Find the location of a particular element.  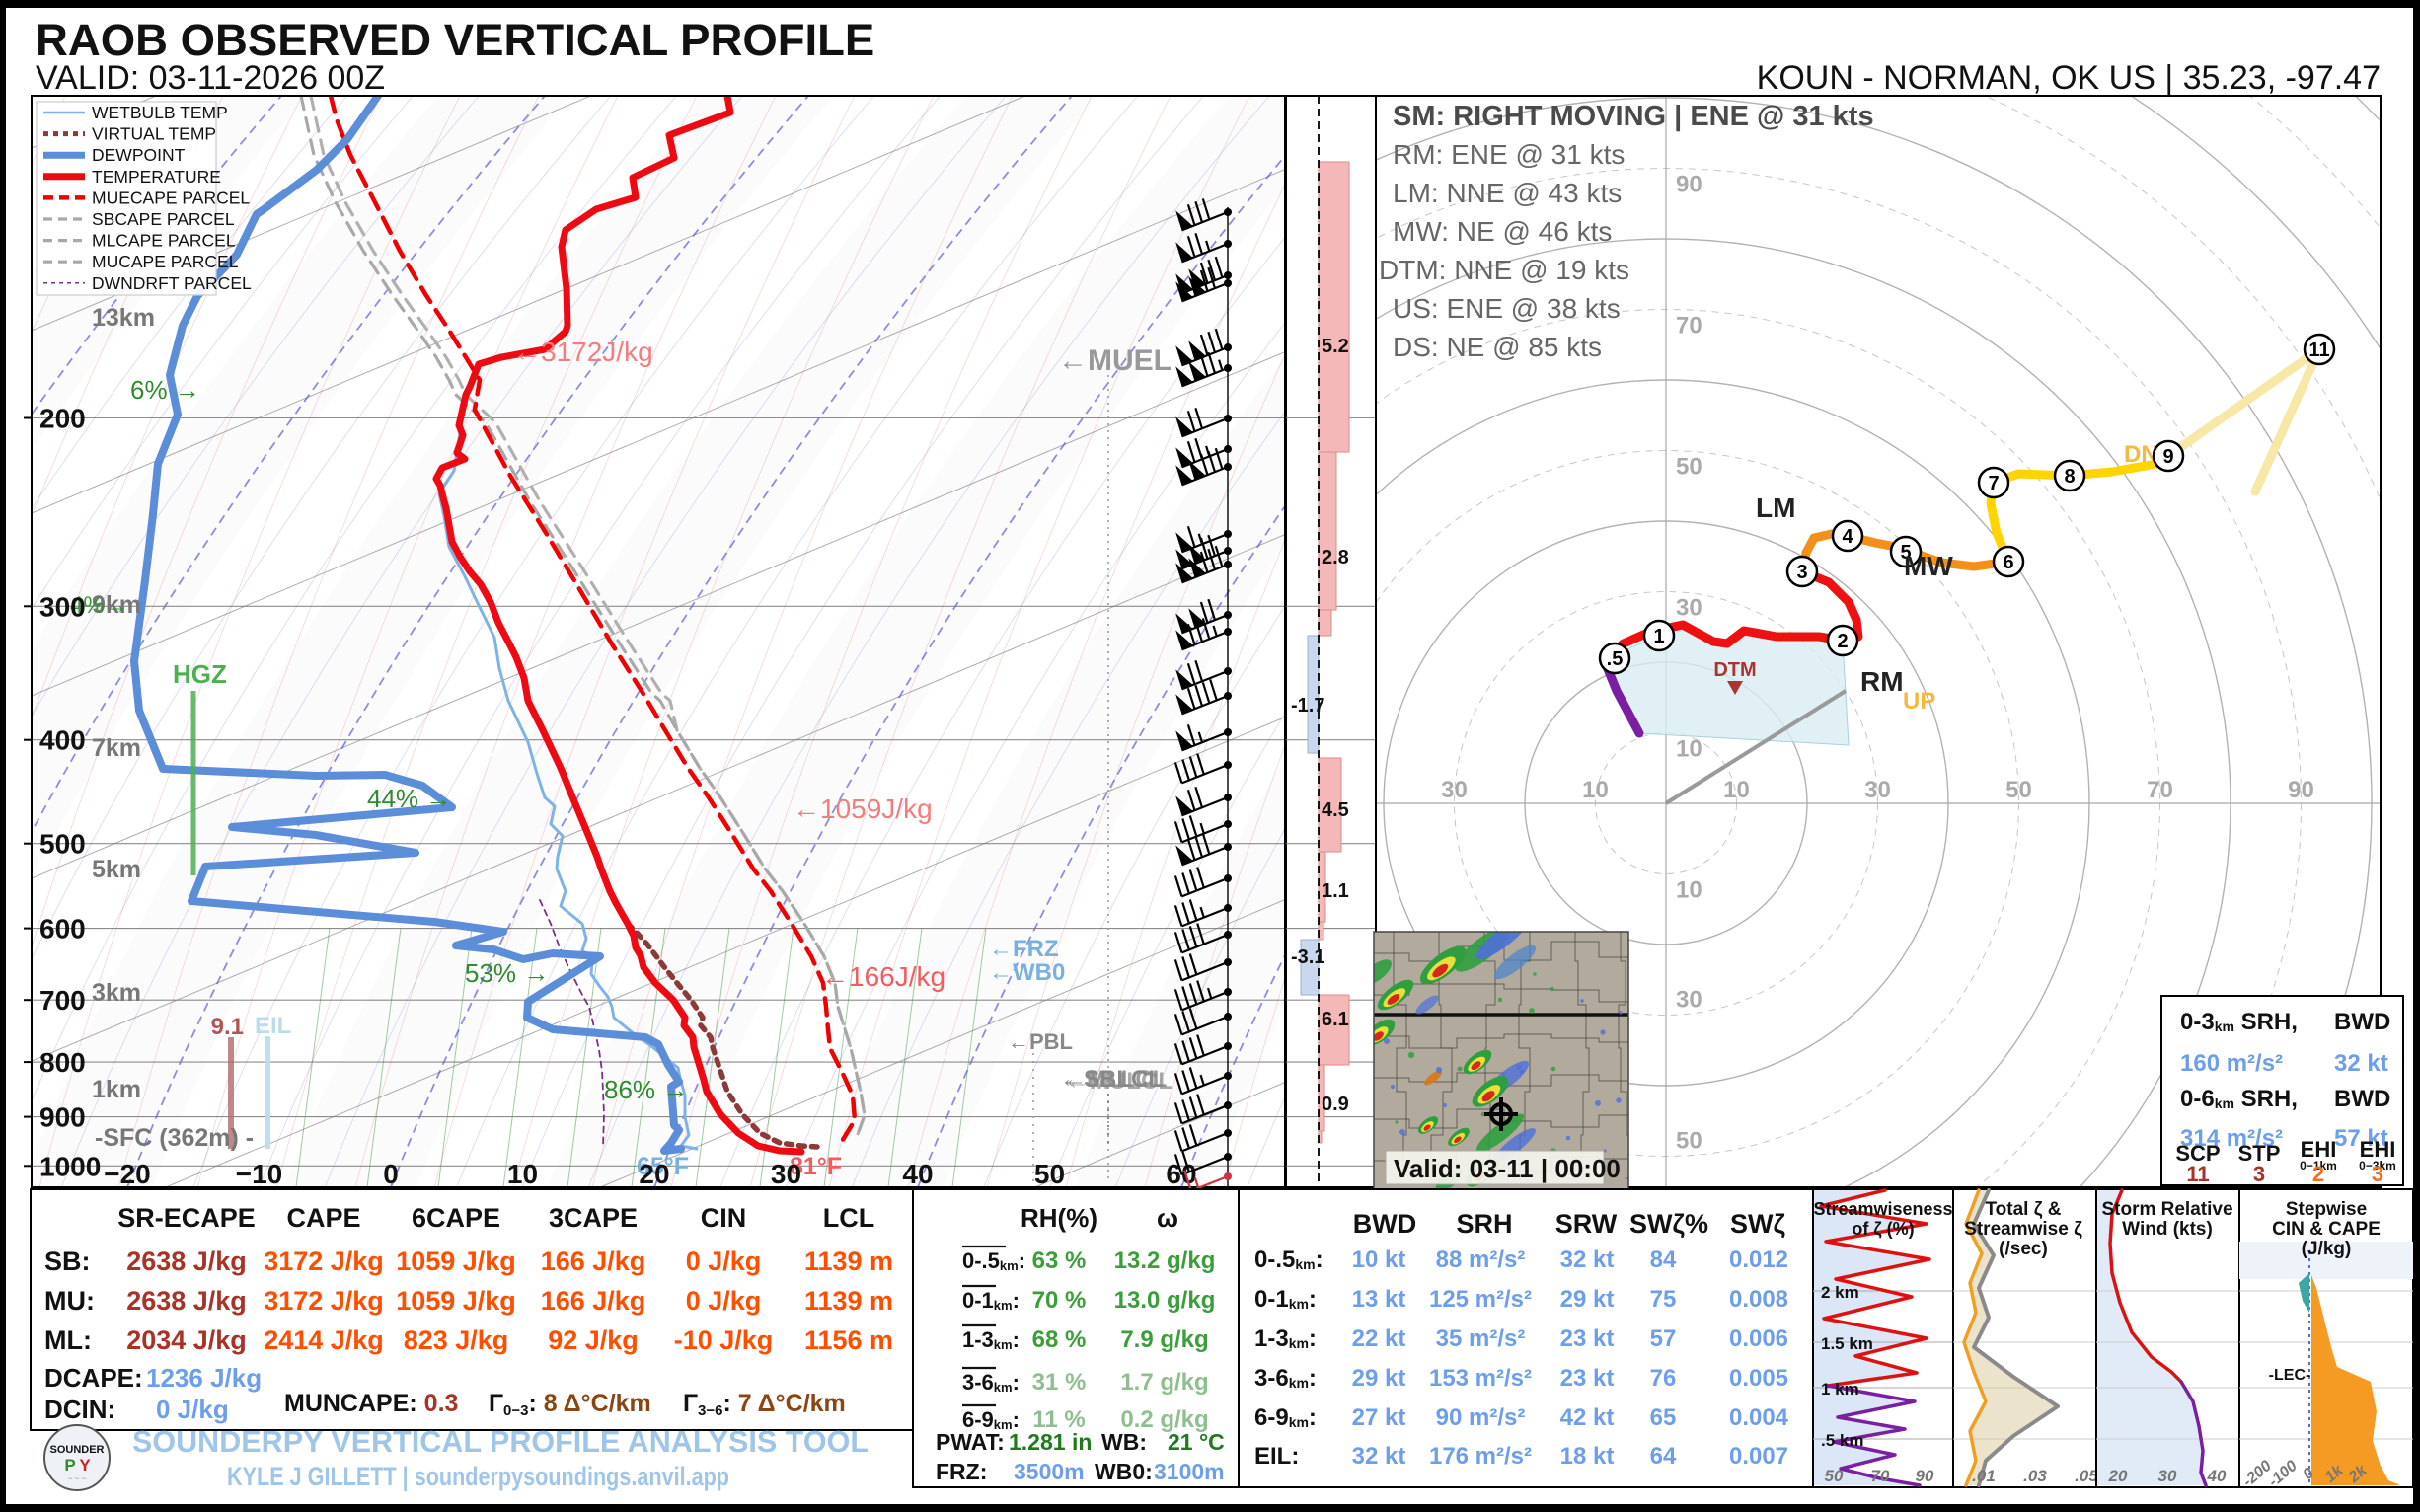

svg-text: 81°F is located at coordinates (816, 1167).